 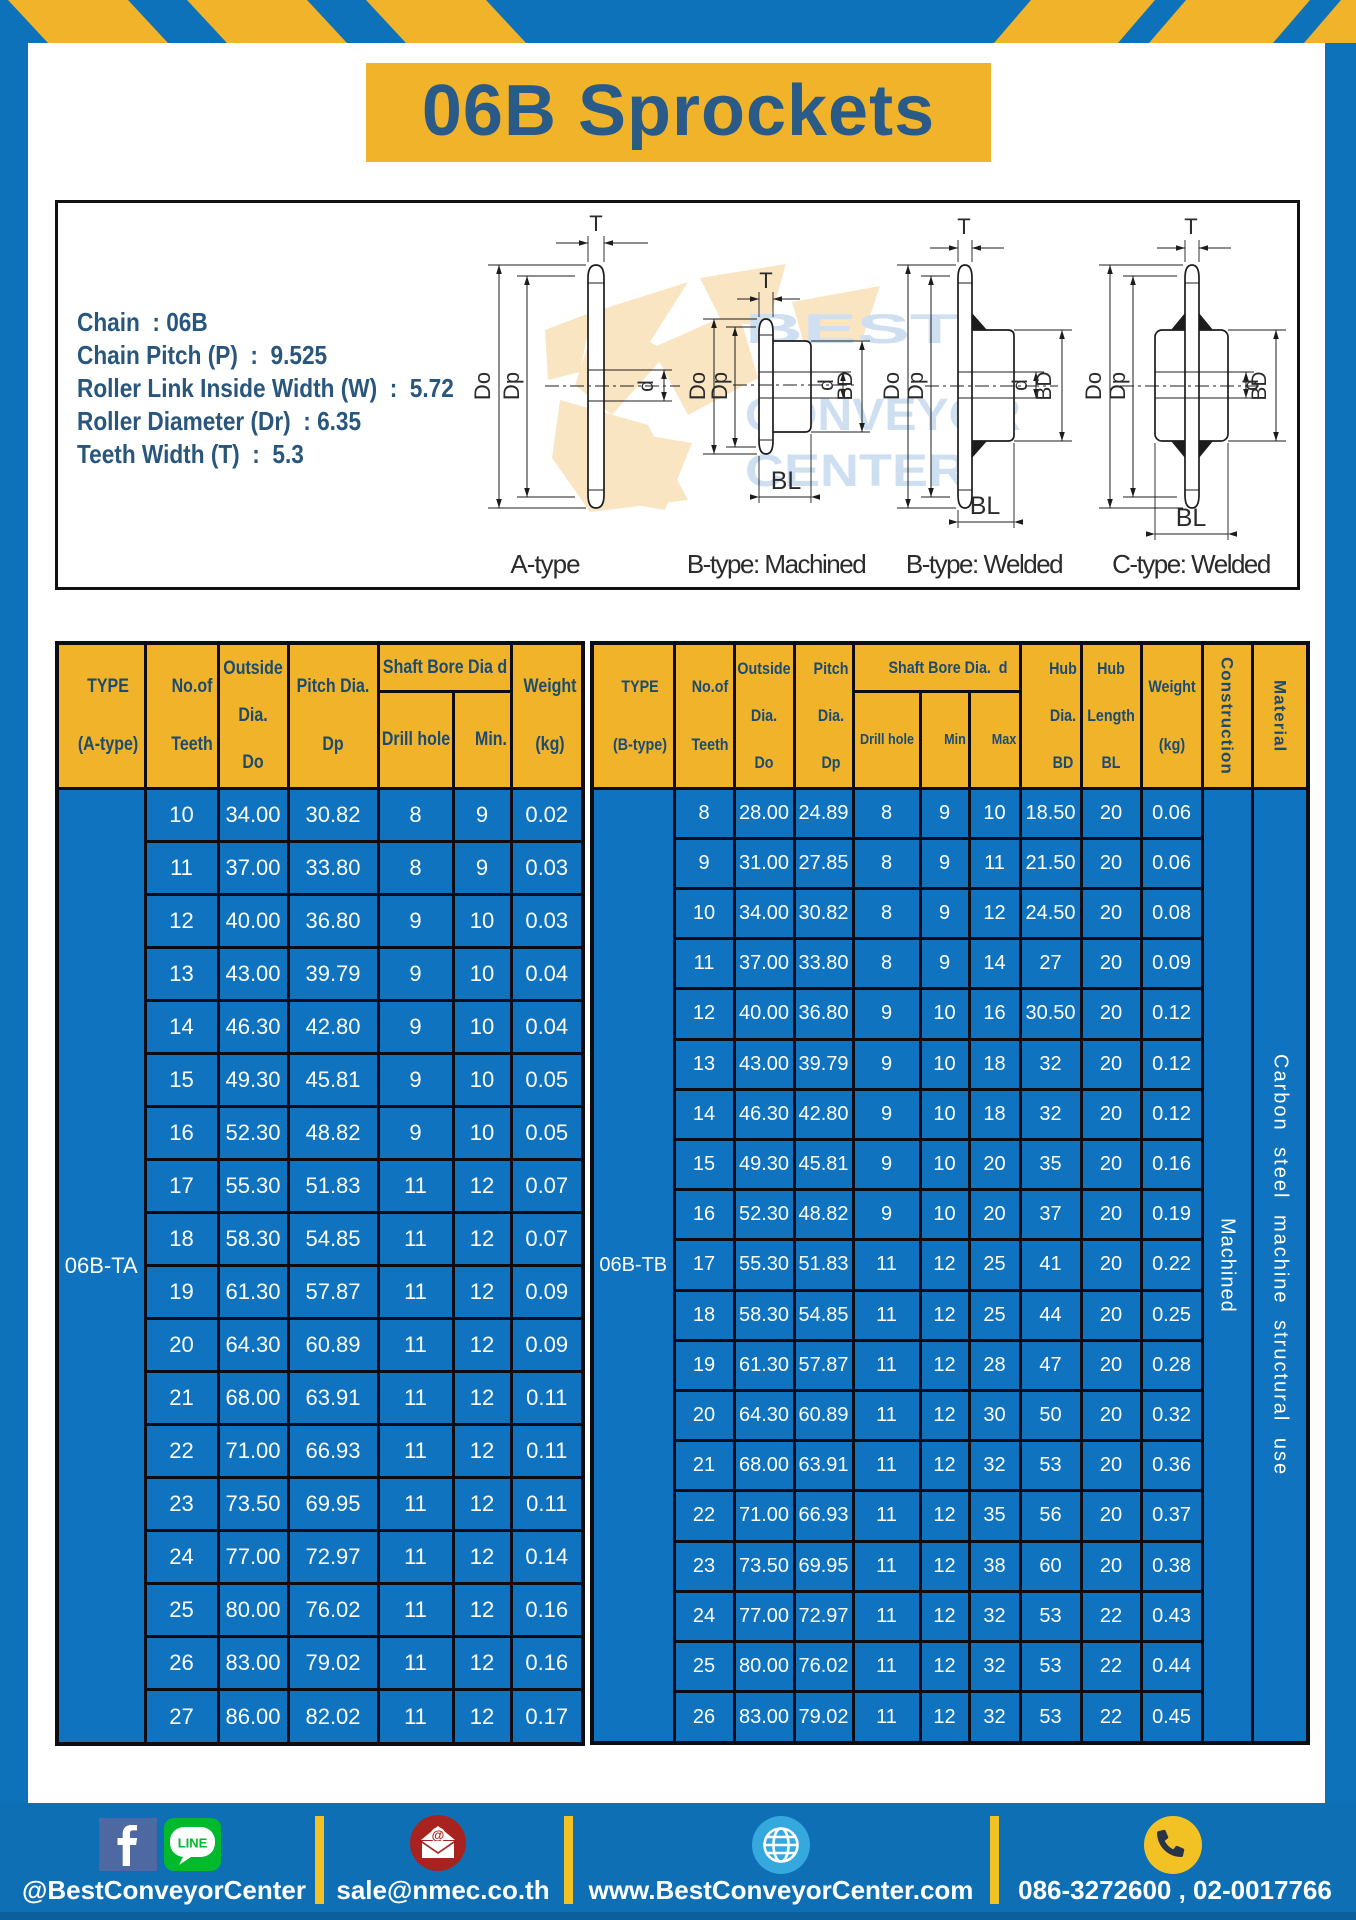 What do you see at coordinates (193, 1843) in the screenshot?
I see `svg-text: LINE` at bounding box center [193, 1843].